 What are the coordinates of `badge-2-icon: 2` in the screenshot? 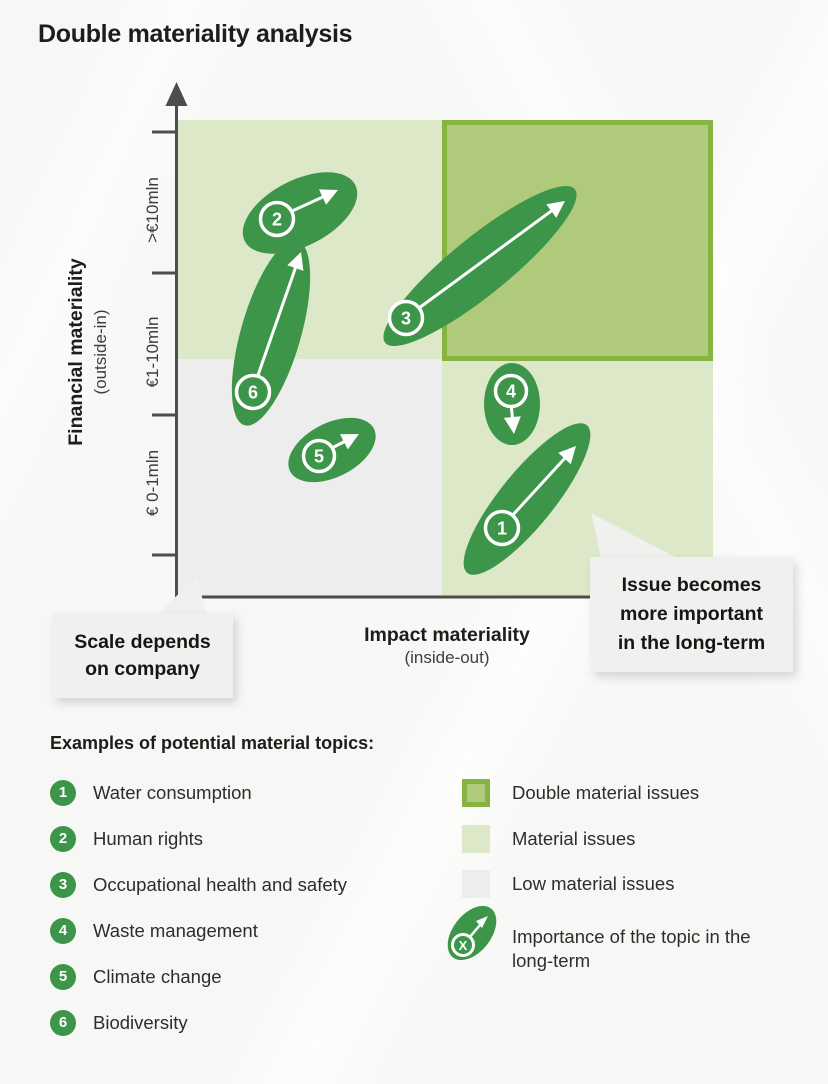 It's located at (63, 839).